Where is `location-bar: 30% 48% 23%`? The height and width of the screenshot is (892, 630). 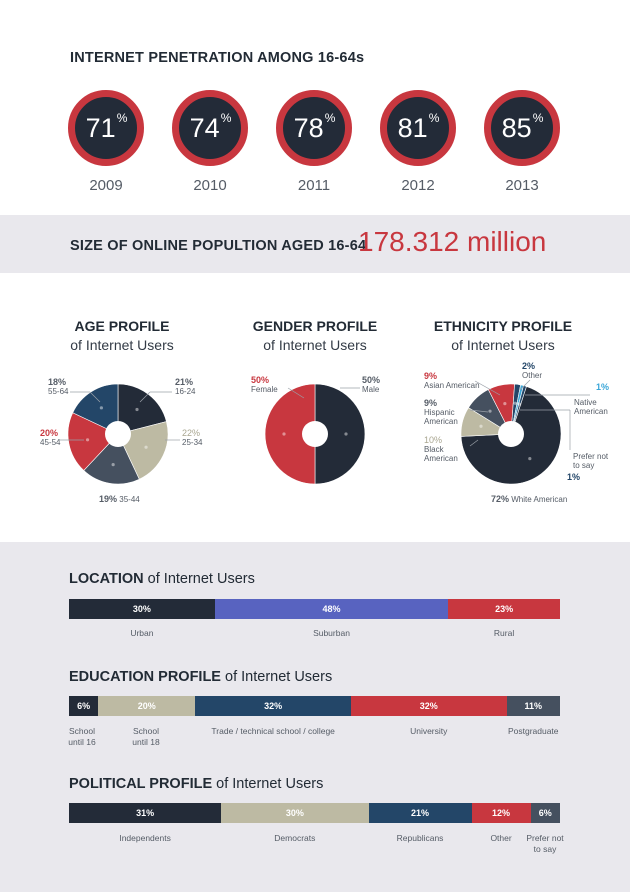 location-bar: 30% 48% 23% is located at coordinates (314, 609).